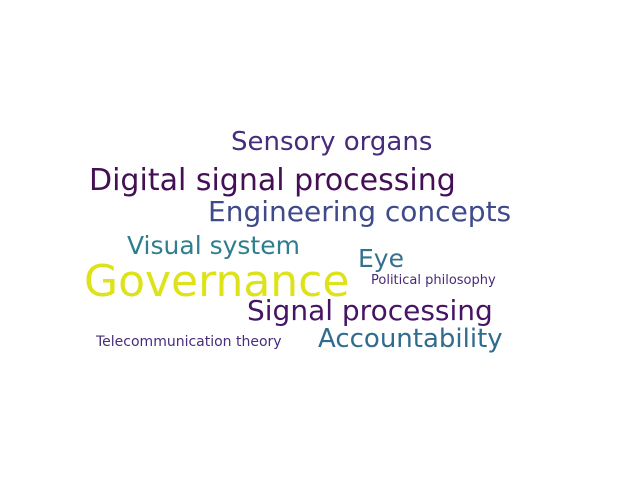 The width and height of the screenshot is (640, 480). I want to click on word-digital-signal-processing: Digital signal processing, so click(272, 180).